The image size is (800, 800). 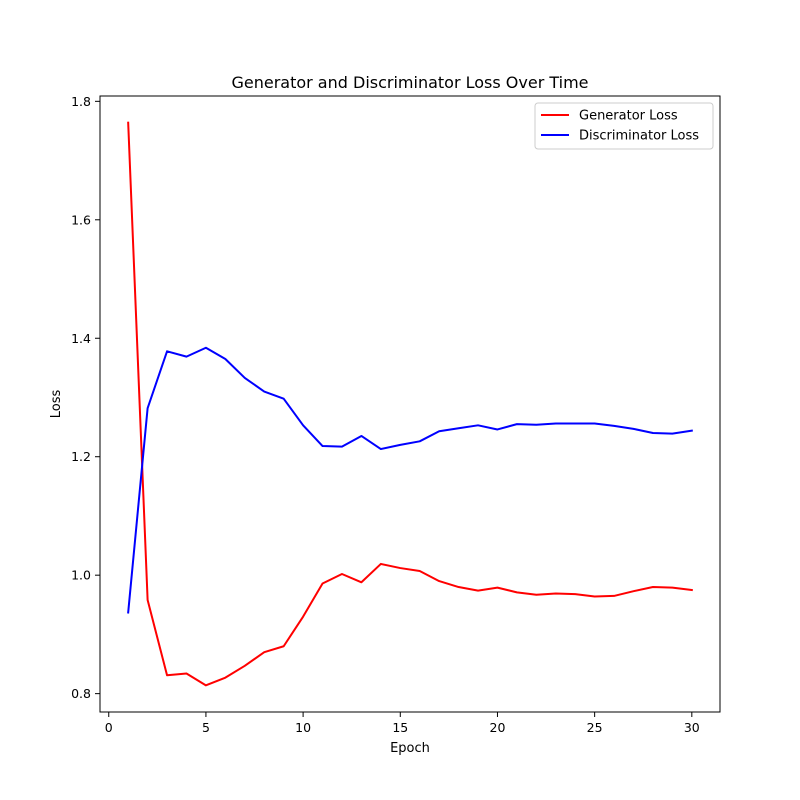 I want to click on x-axis-ticks: 0 5 10 15 20 25 30, so click(x=402, y=723).